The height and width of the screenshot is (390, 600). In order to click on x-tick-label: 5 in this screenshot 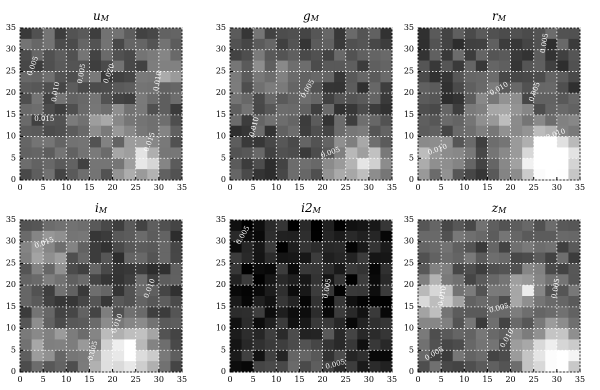, I will do `click(441, 379)`.